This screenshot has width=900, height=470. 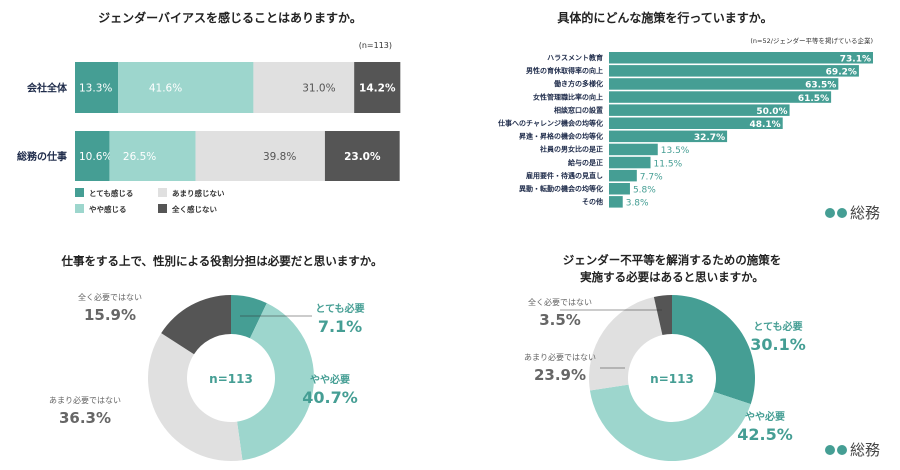 What do you see at coordinates (765, 434) in the screenshot?
I see `donut3-slice-value: 42.5%` at bounding box center [765, 434].